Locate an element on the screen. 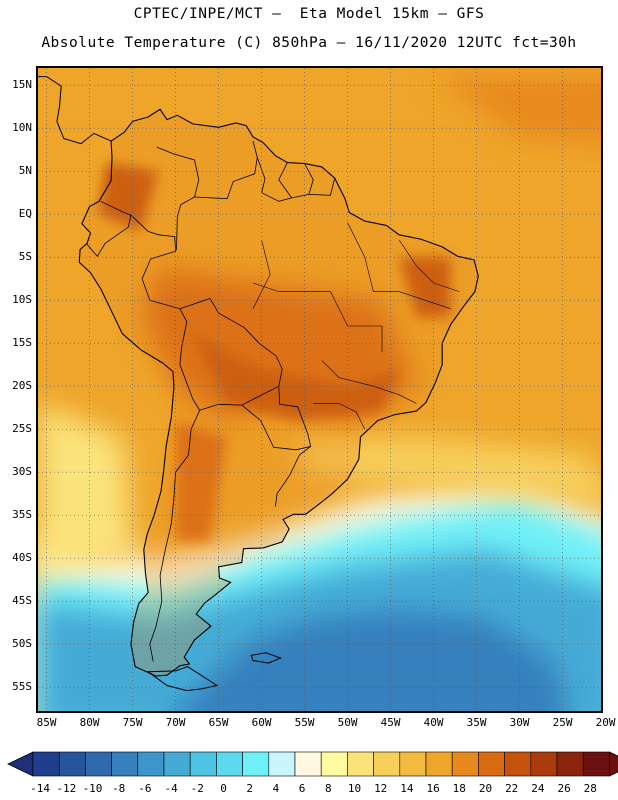 The width and height of the screenshot is (618, 800). colorbar-label: 6 is located at coordinates (302, 788).